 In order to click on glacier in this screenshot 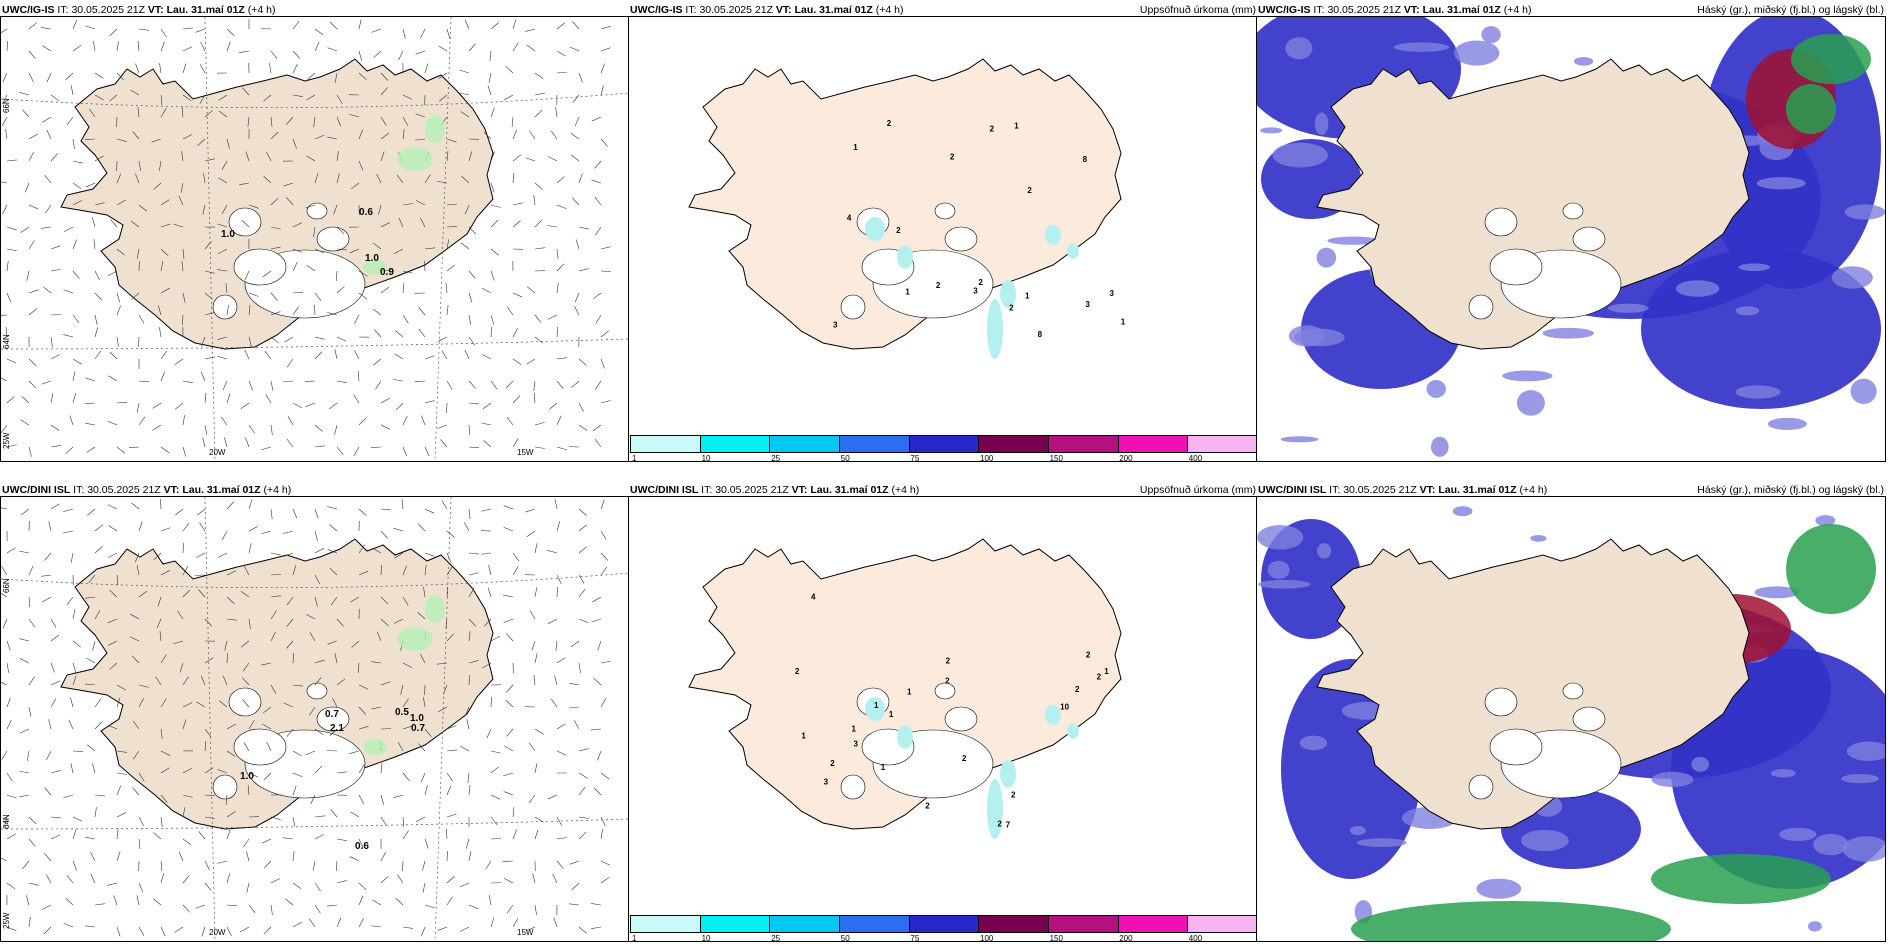, I will do `click(333, 719)`.